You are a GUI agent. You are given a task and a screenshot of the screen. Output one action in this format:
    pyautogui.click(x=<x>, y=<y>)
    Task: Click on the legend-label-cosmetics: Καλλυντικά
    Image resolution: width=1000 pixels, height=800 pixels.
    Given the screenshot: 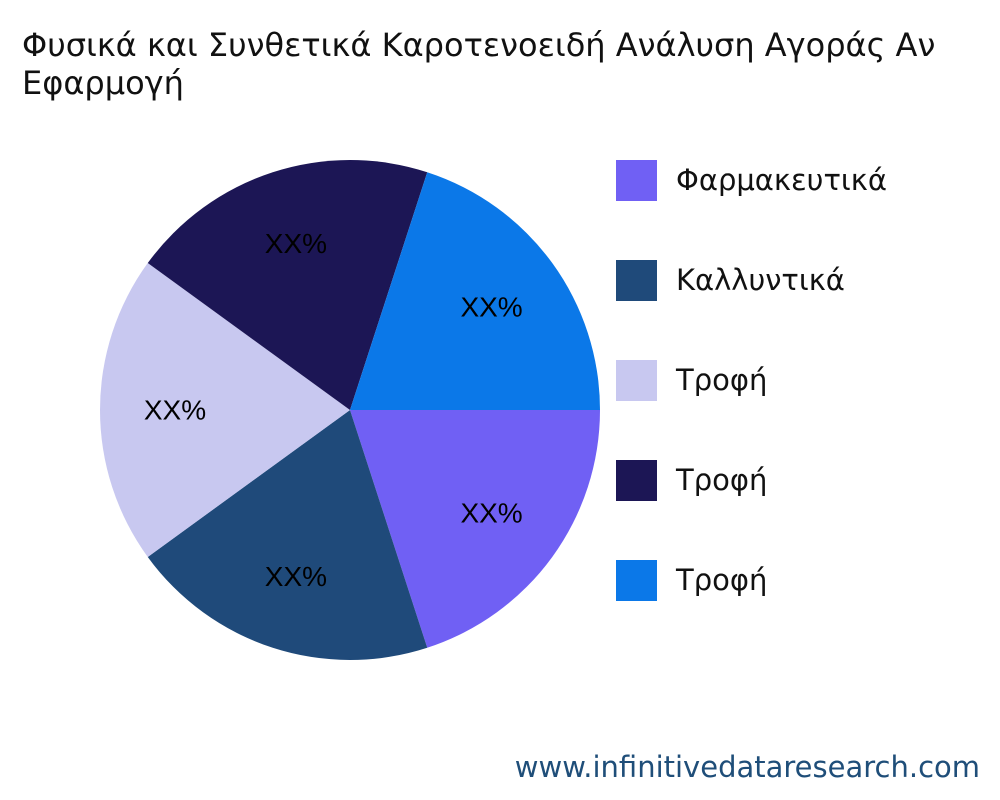 What is the action you would take?
    pyautogui.click(x=760, y=280)
    